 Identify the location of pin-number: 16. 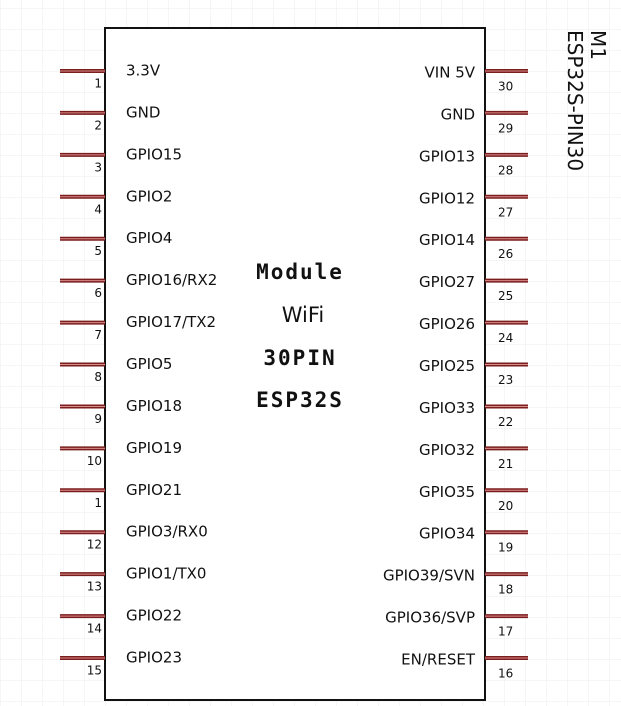
(505, 674).